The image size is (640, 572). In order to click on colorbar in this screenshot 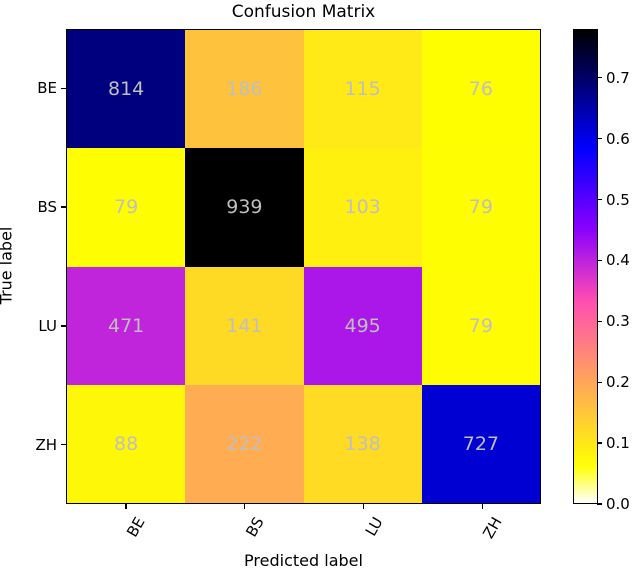, I will do `click(585, 266)`.